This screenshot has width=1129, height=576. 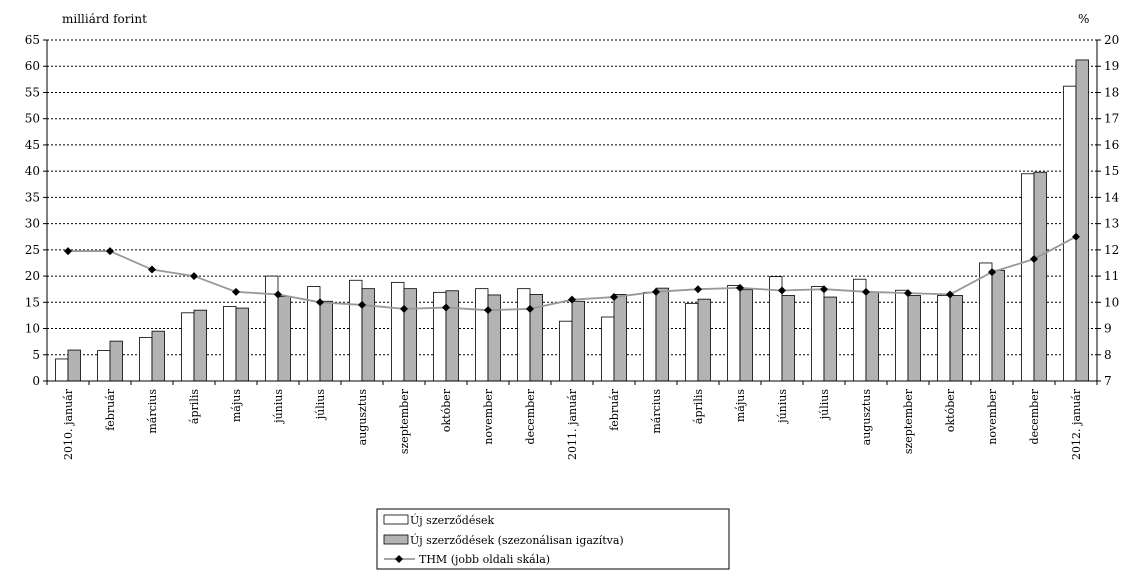 What do you see at coordinates (32, 40) in the screenshot?
I see `left-tick-label: 65` at bounding box center [32, 40].